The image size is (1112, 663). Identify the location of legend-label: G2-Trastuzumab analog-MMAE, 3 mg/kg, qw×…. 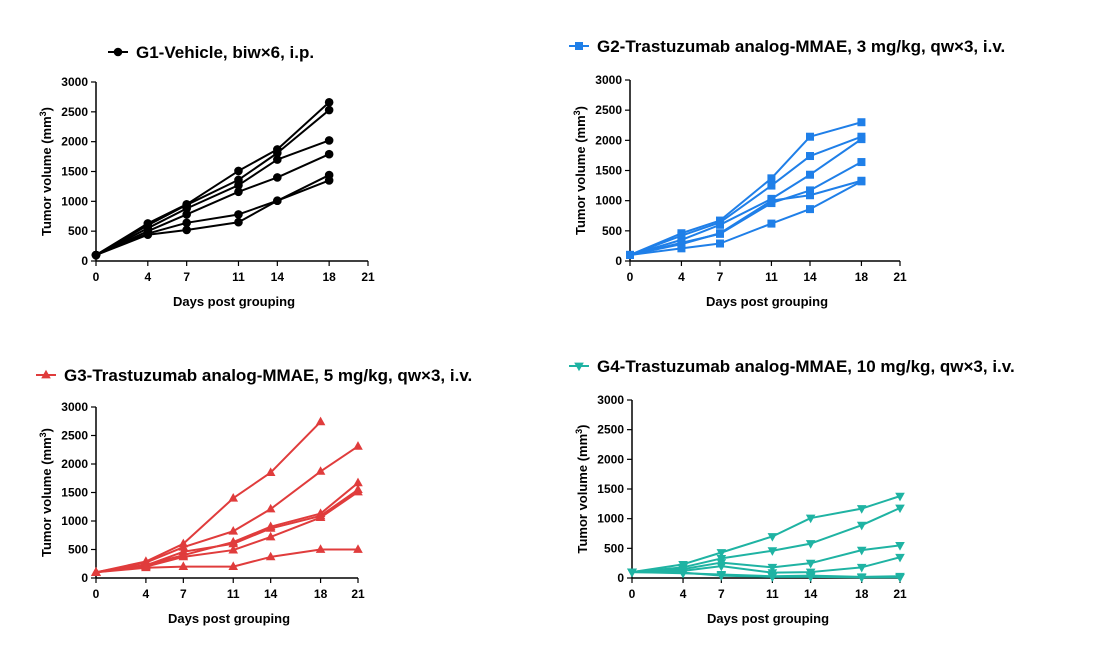
(801, 46).